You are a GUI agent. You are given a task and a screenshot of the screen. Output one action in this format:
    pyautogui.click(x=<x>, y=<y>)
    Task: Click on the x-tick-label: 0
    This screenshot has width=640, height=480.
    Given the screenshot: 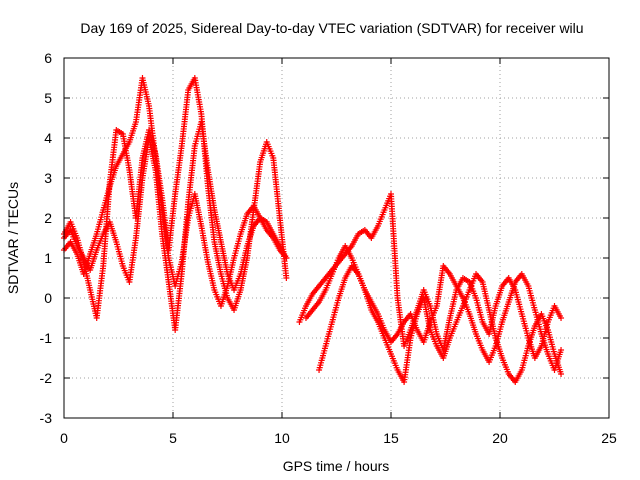 What is the action you would take?
    pyautogui.click(x=64, y=438)
    